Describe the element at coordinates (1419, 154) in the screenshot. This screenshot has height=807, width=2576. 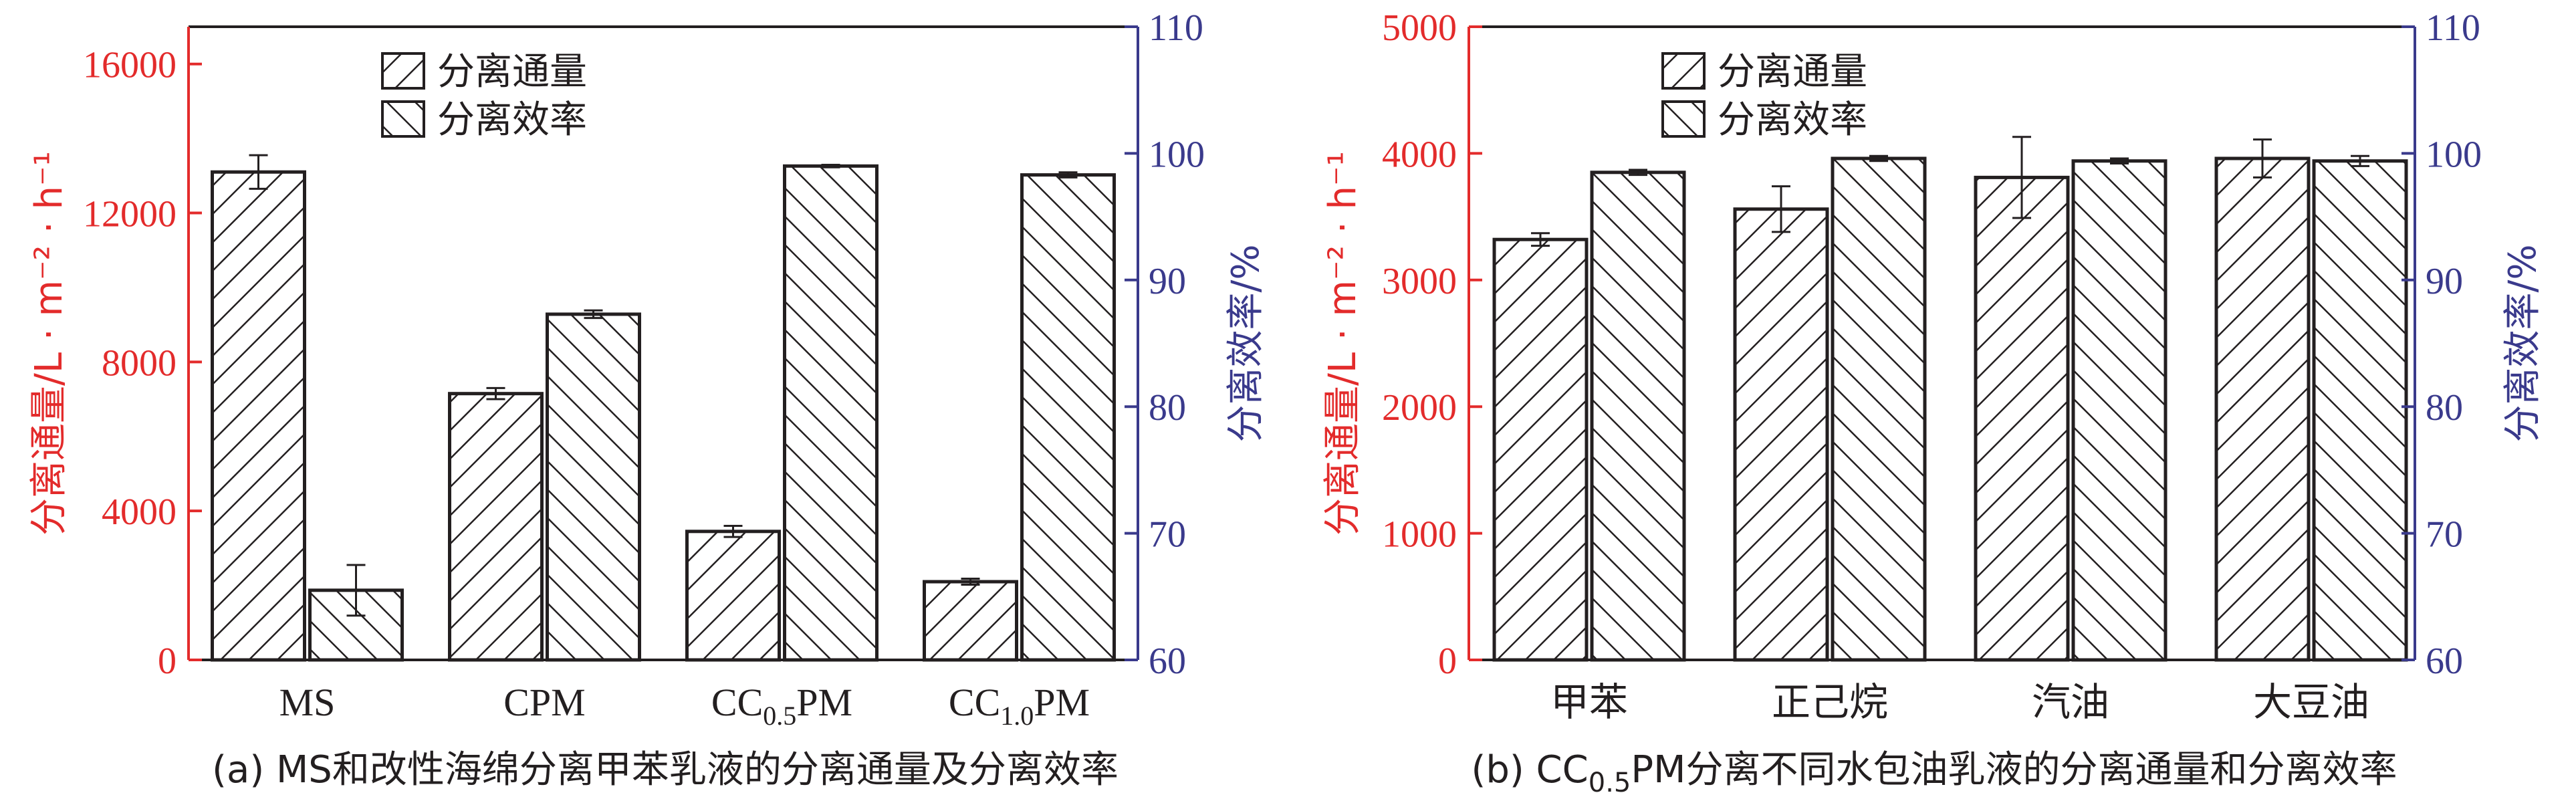
I see `left-tick-label-4: 4000` at that location.